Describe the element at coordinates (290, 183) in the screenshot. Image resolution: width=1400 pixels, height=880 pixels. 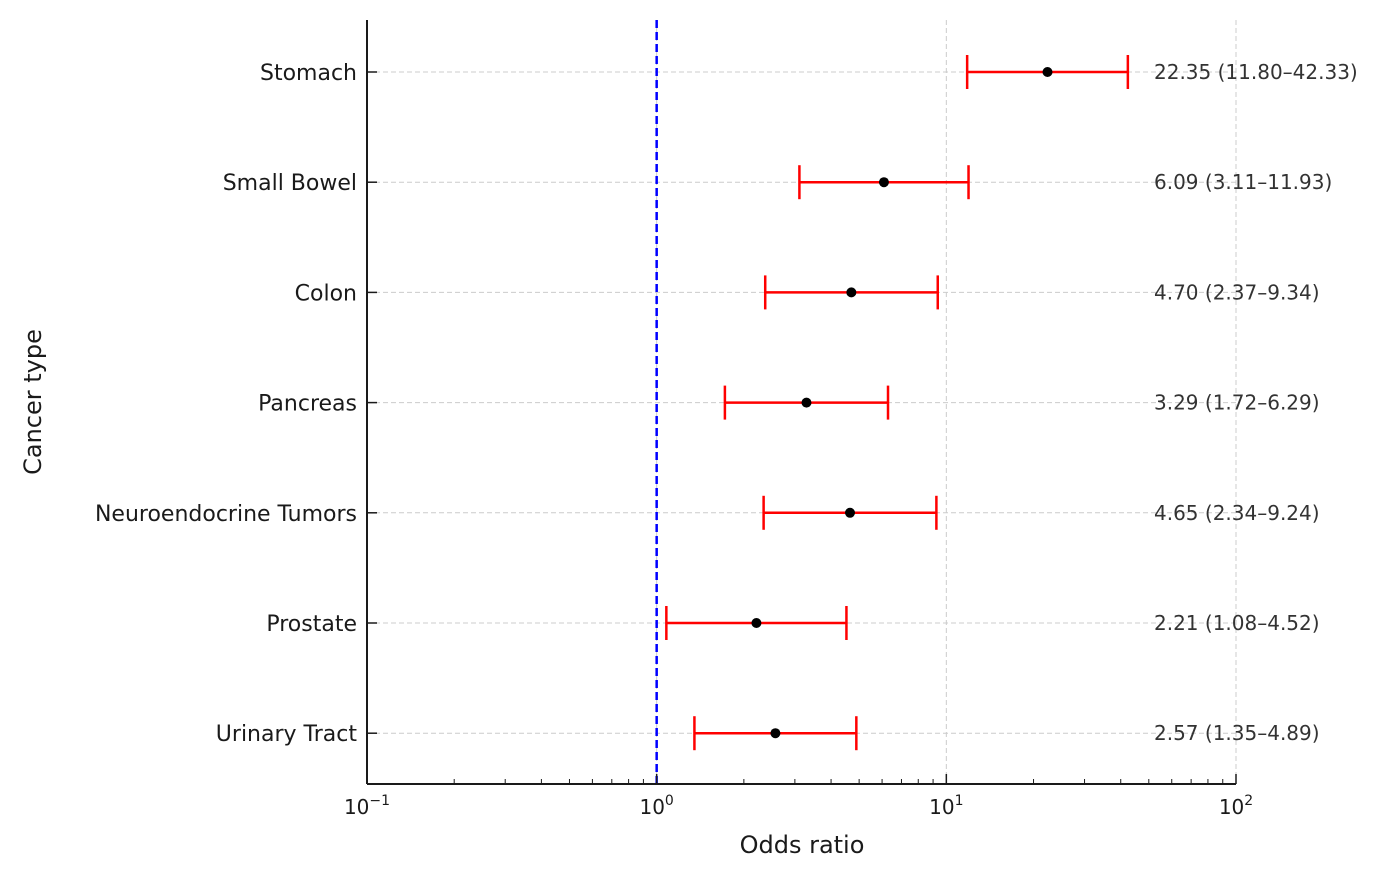
I see `y-tick-label: Small Bowel` at that location.